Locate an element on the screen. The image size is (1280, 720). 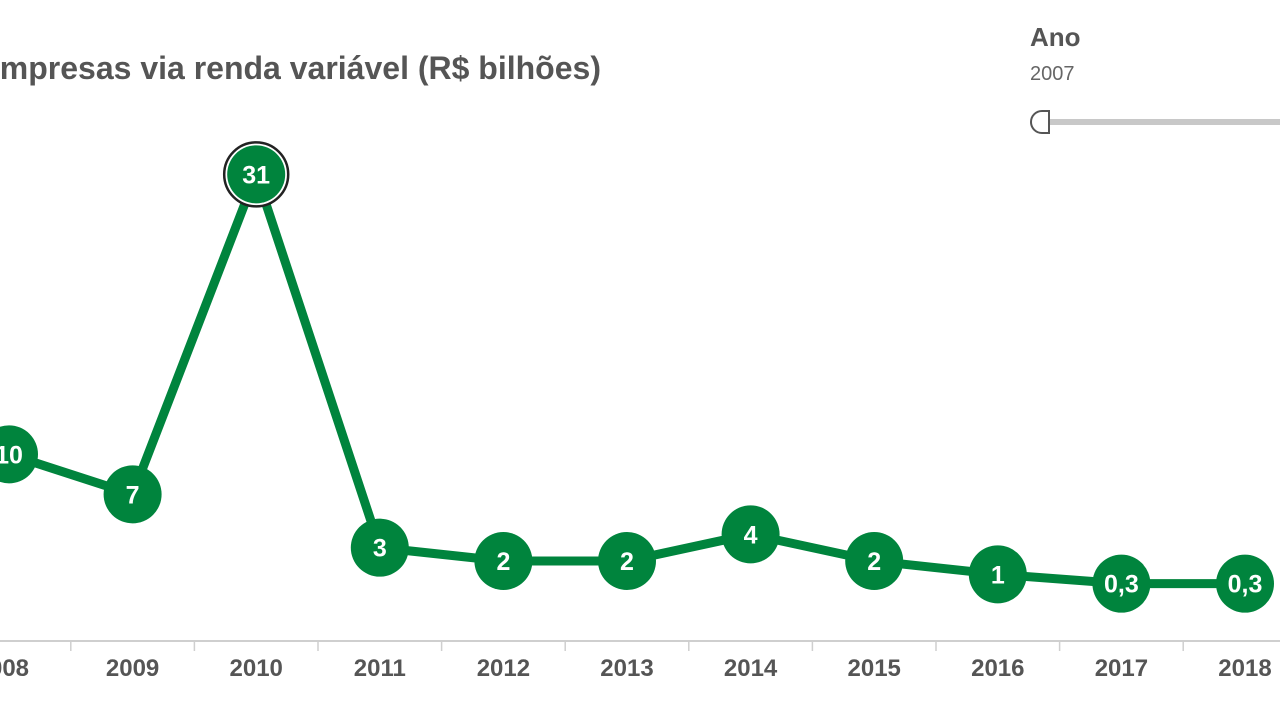
data-label: 10 is located at coordinates (11, 455).